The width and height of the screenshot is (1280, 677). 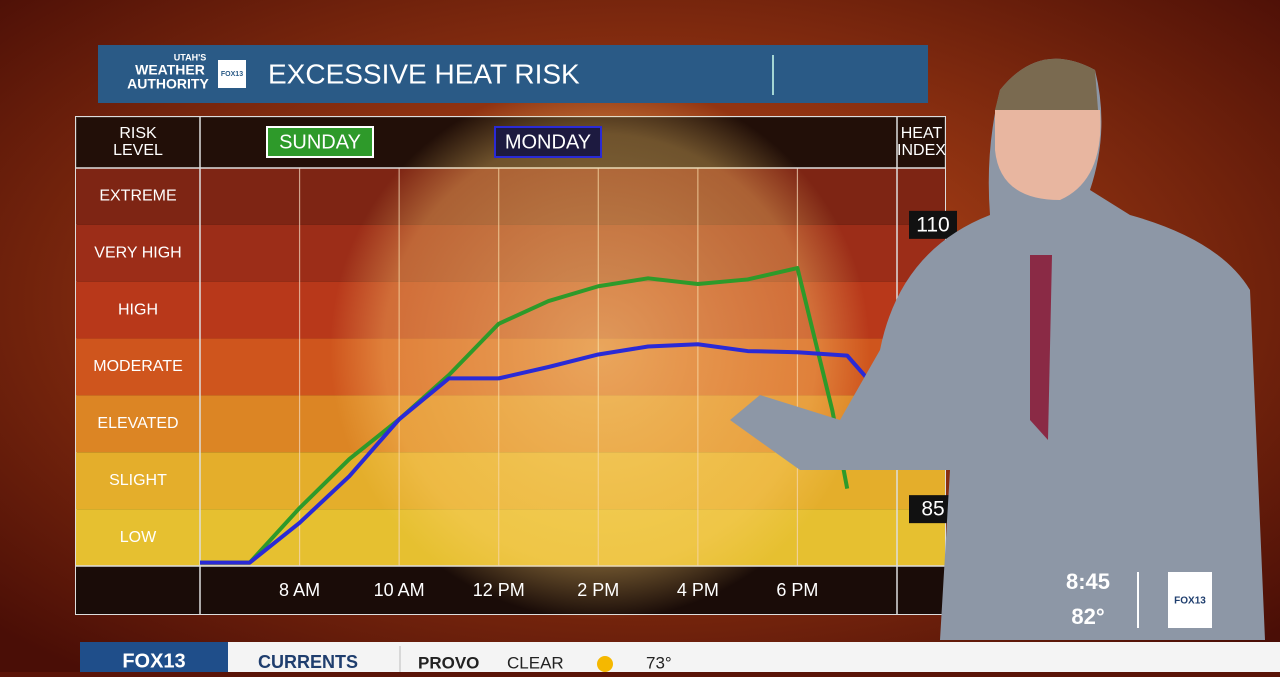 What do you see at coordinates (698, 590) in the screenshot?
I see `x-tick-label: 4 PM` at bounding box center [698, 590].